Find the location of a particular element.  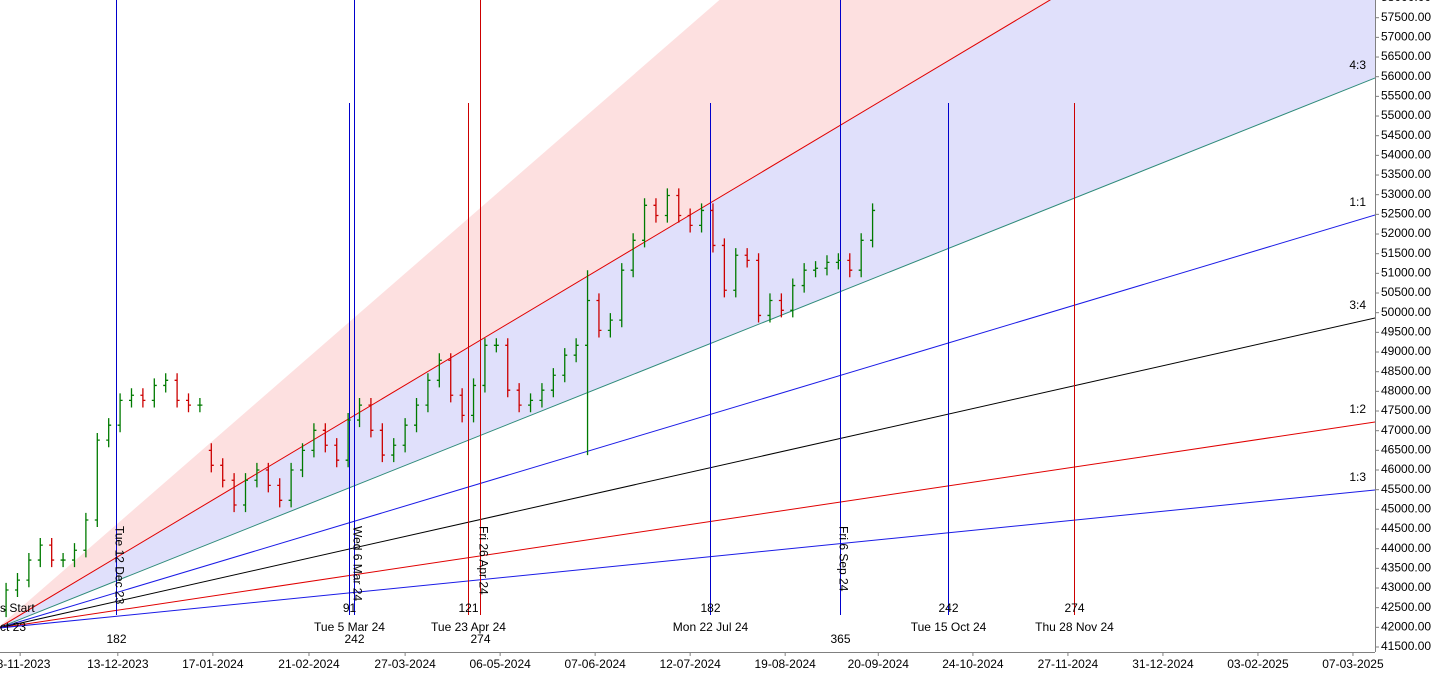

y-tick-label: 44000.00 is located at coordinates (1406, 548).